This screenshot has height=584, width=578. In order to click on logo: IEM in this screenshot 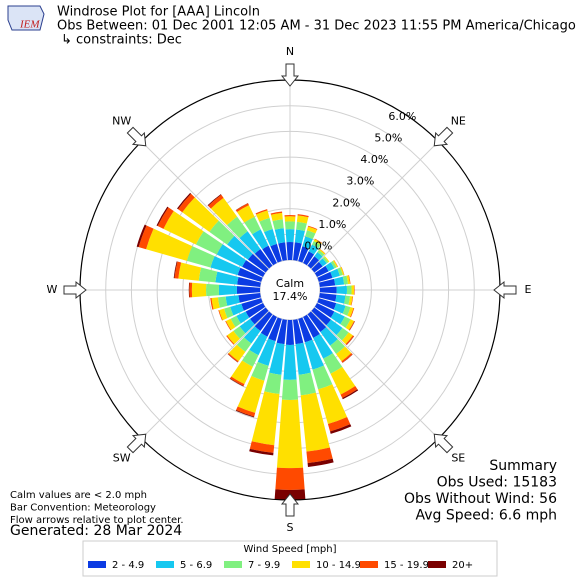, I will do `click(26, 18)`.